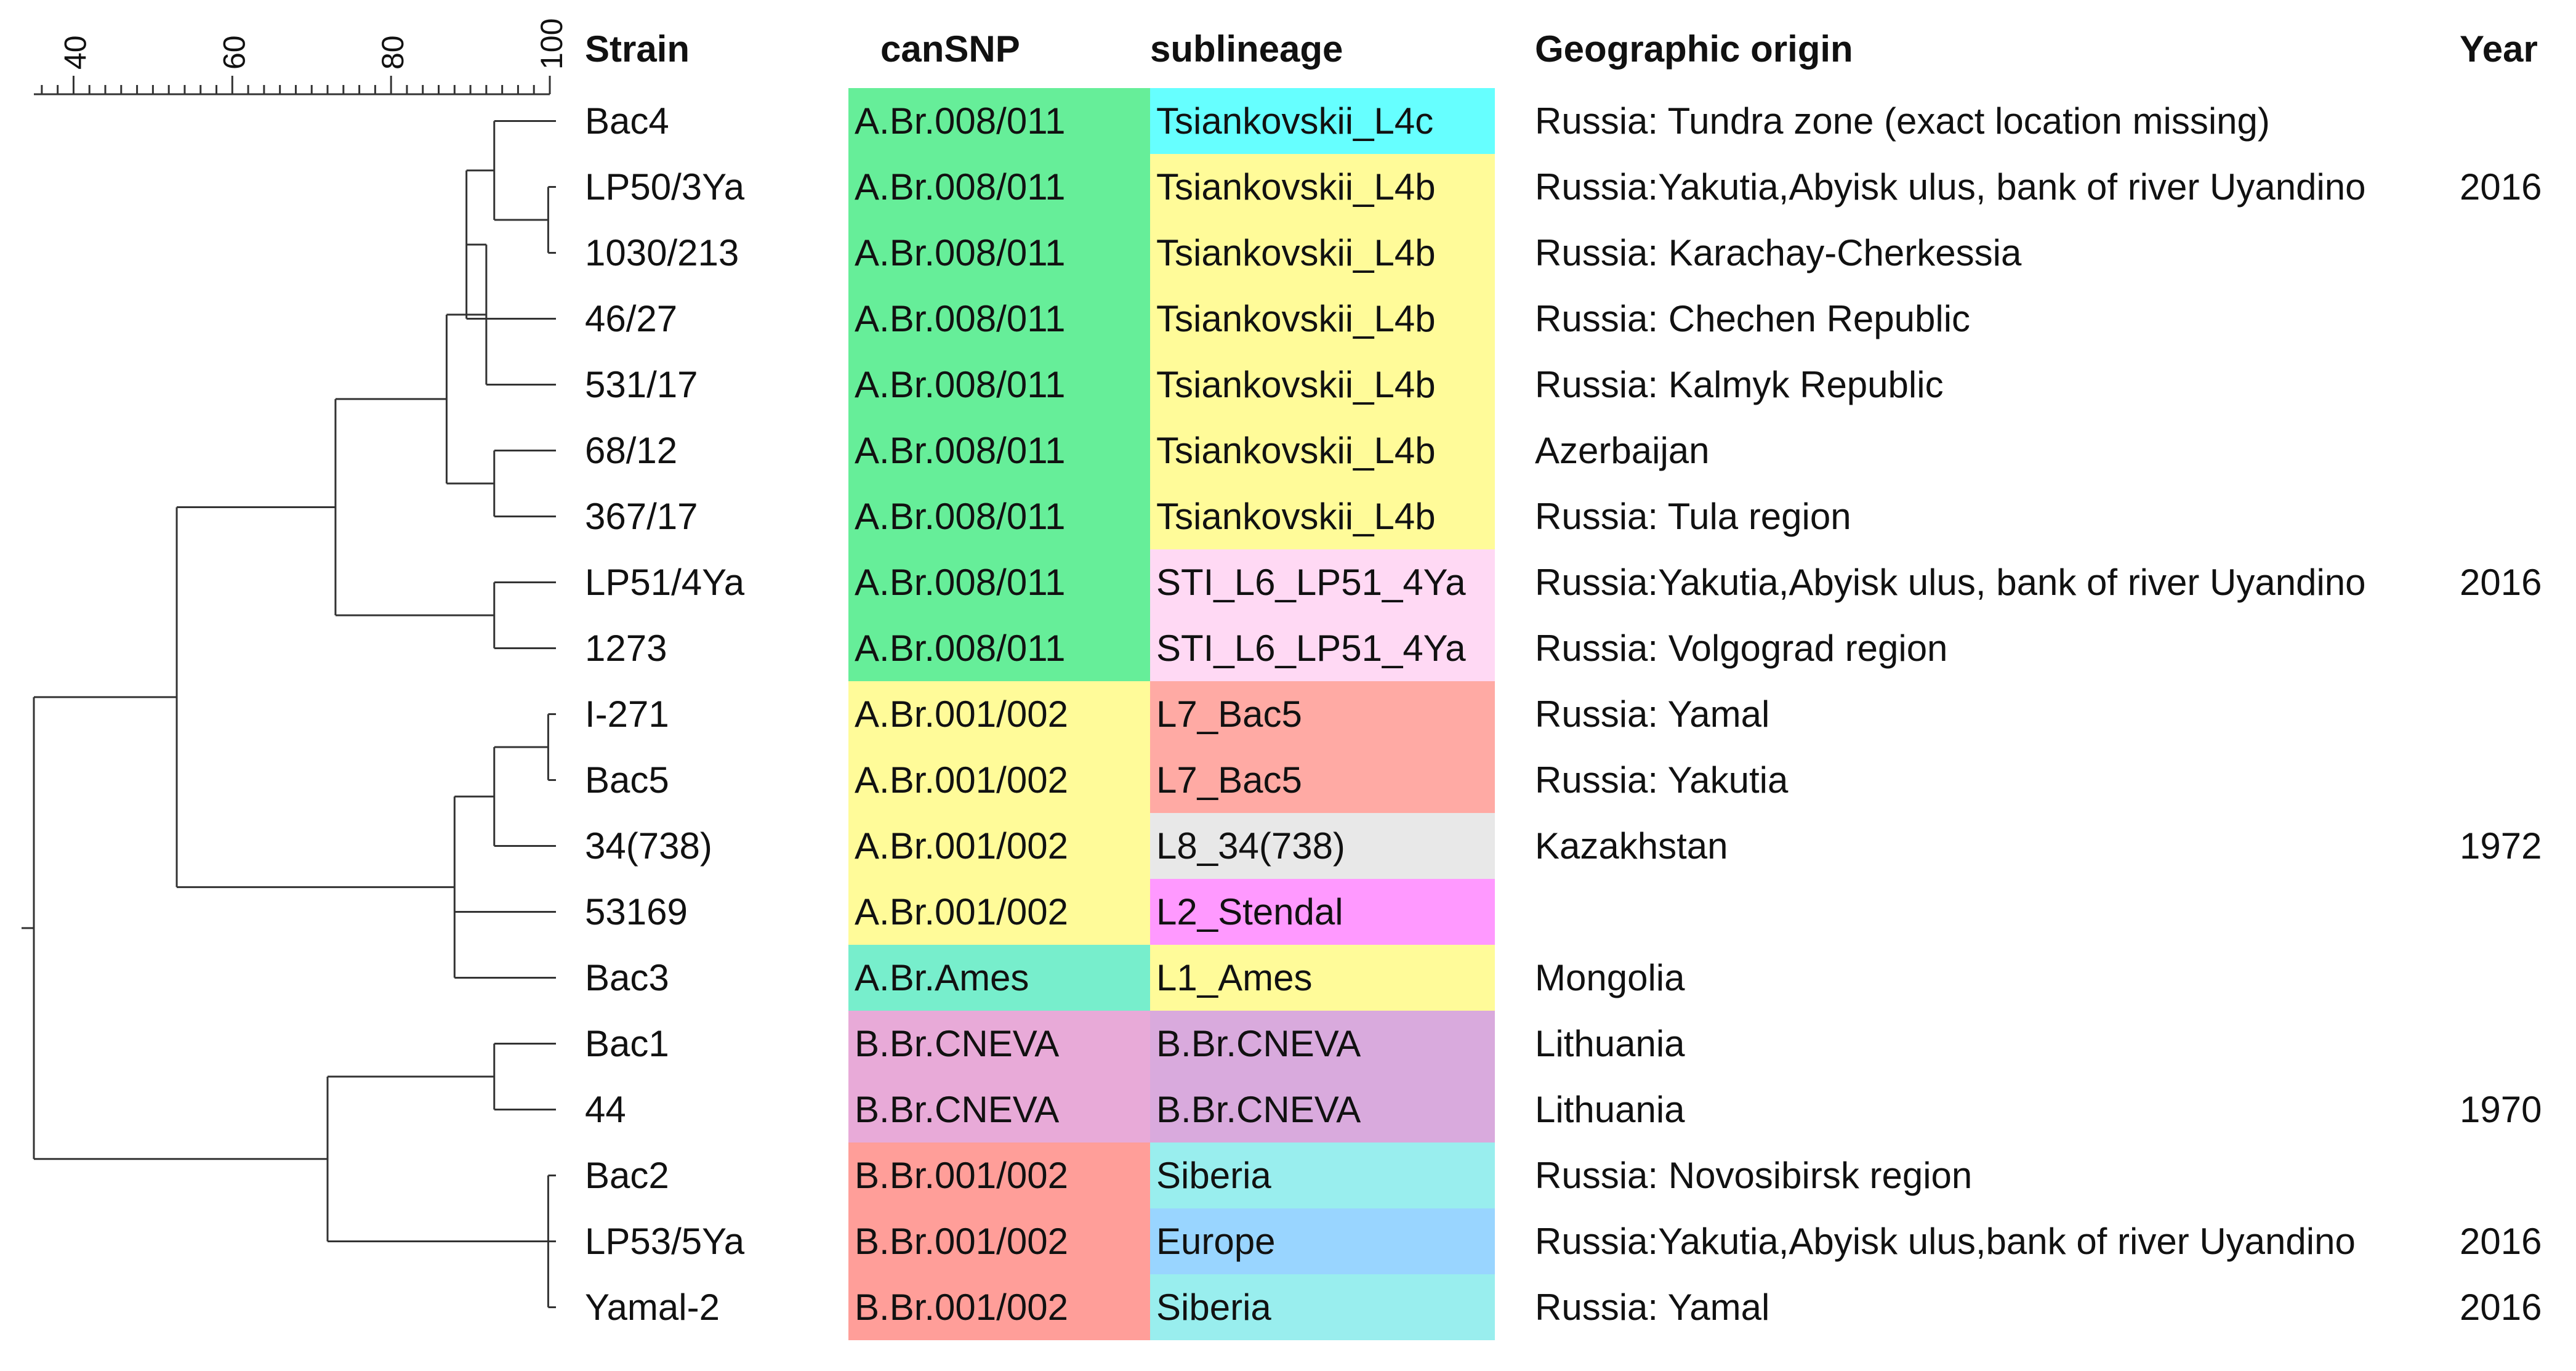 The width and height of the screenshot is (2576, 1371). Describe the element at coordinates (999, 978) in the screenshot. I see `cansnp-cell: A.Br.Ames` at that location.